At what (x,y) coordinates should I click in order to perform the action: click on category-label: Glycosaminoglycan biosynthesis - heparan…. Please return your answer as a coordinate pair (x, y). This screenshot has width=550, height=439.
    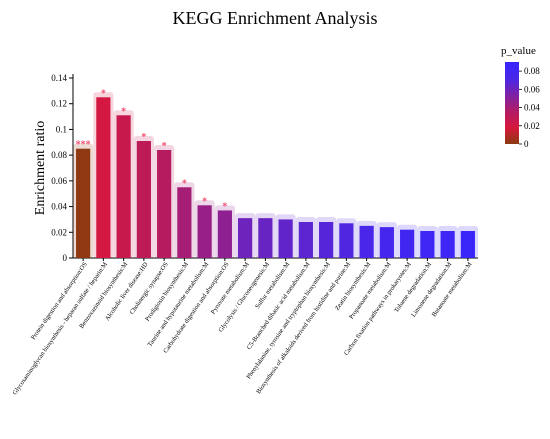
    Looking at the image, I should click on (60, 328).